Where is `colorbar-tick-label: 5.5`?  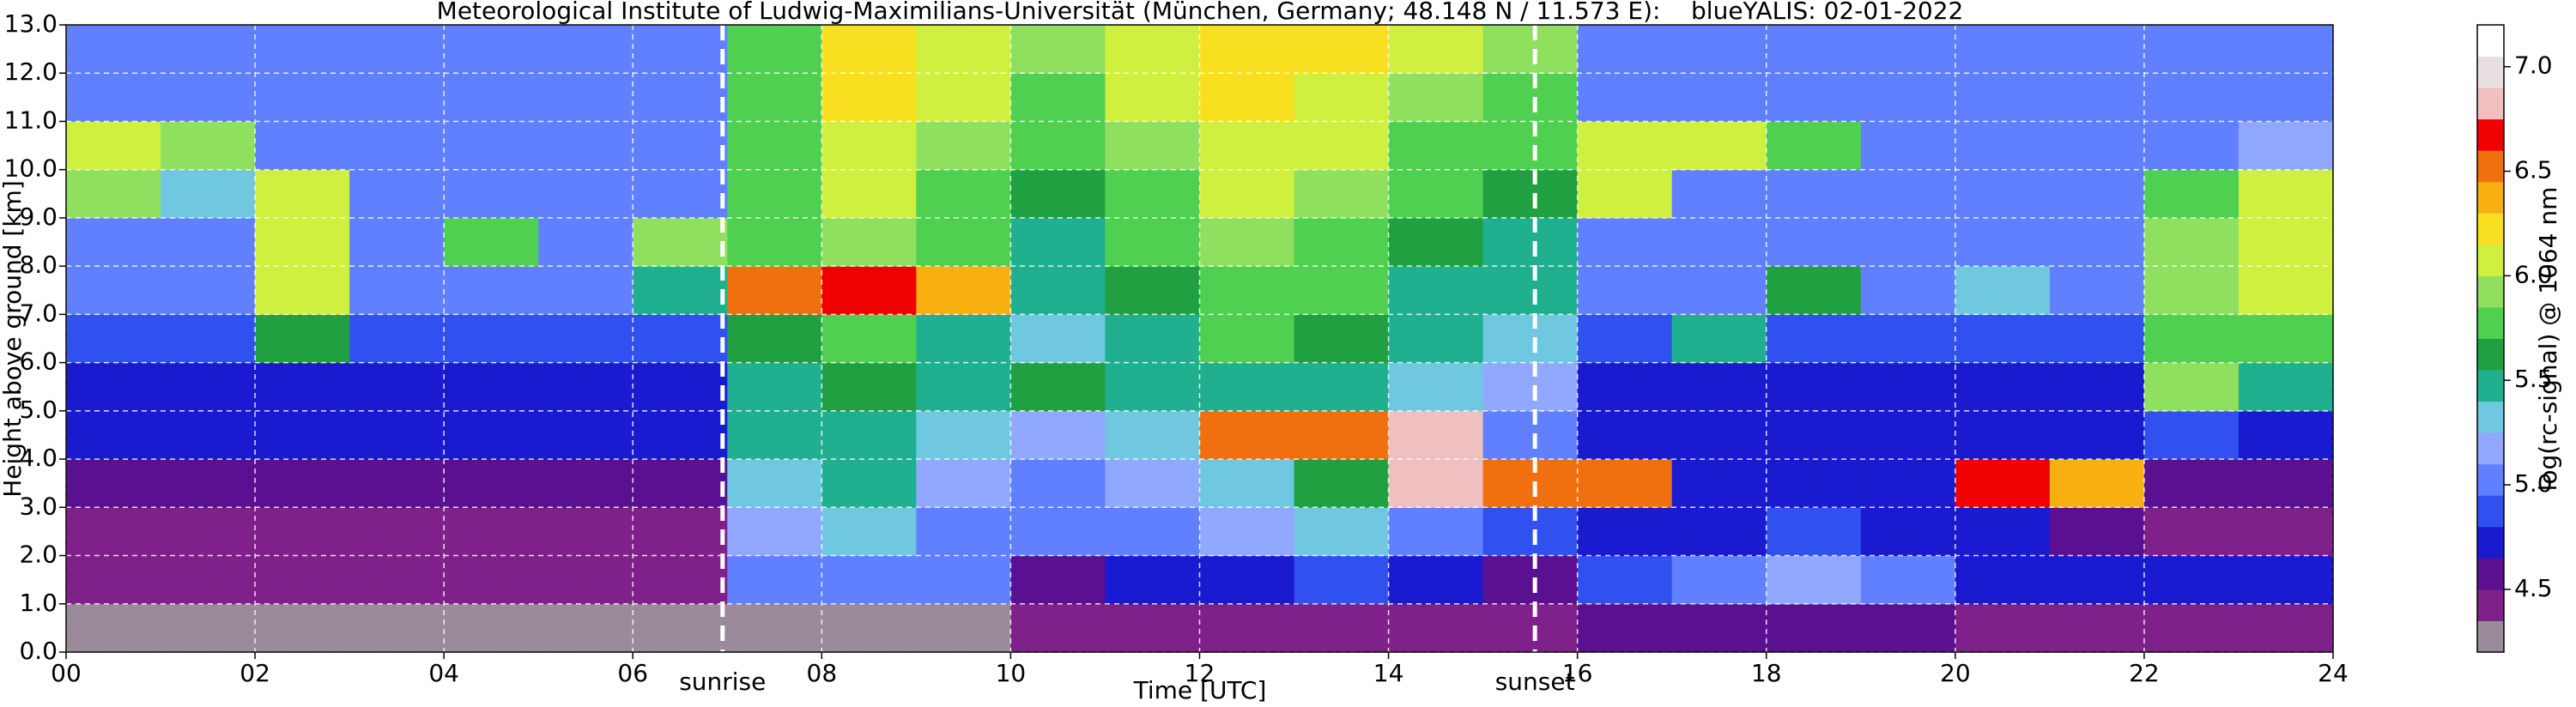
colorbar-tick-label: 5.5 is located at coordinates (2533, 379).